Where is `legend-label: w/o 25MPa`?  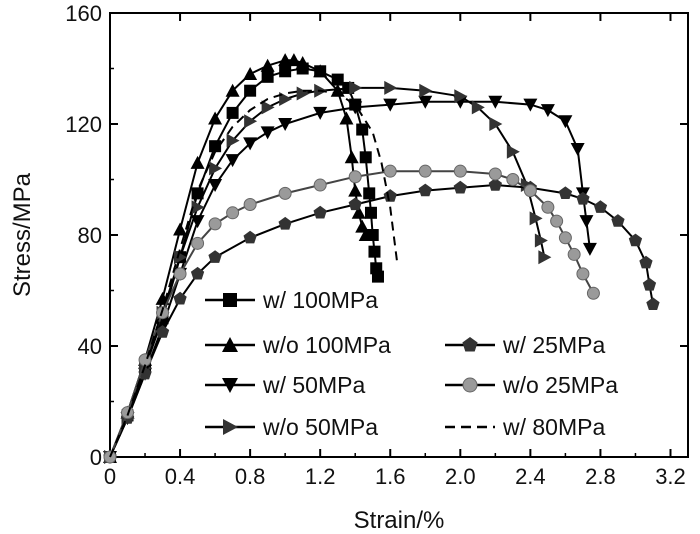
legend-label: w/o 25MPa is located at coordinates (560, 385).